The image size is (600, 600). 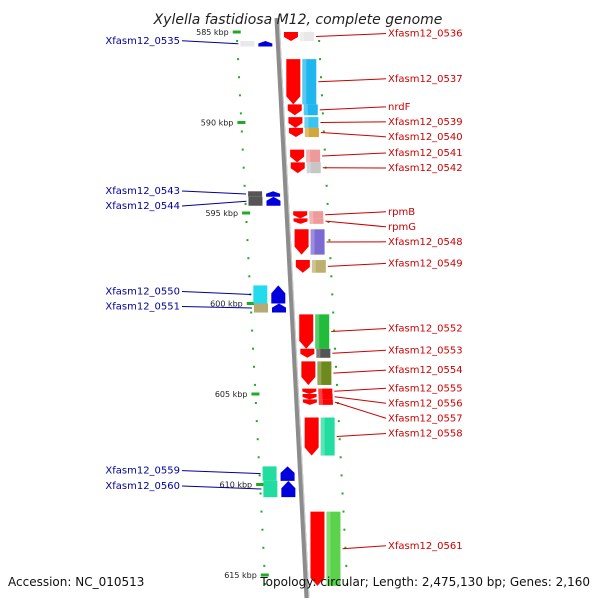 What do you see at coordinates (142, 486) in the screenshot?
I see `gene-label: Xfasm12_0560` at bounding box center [142, 486].